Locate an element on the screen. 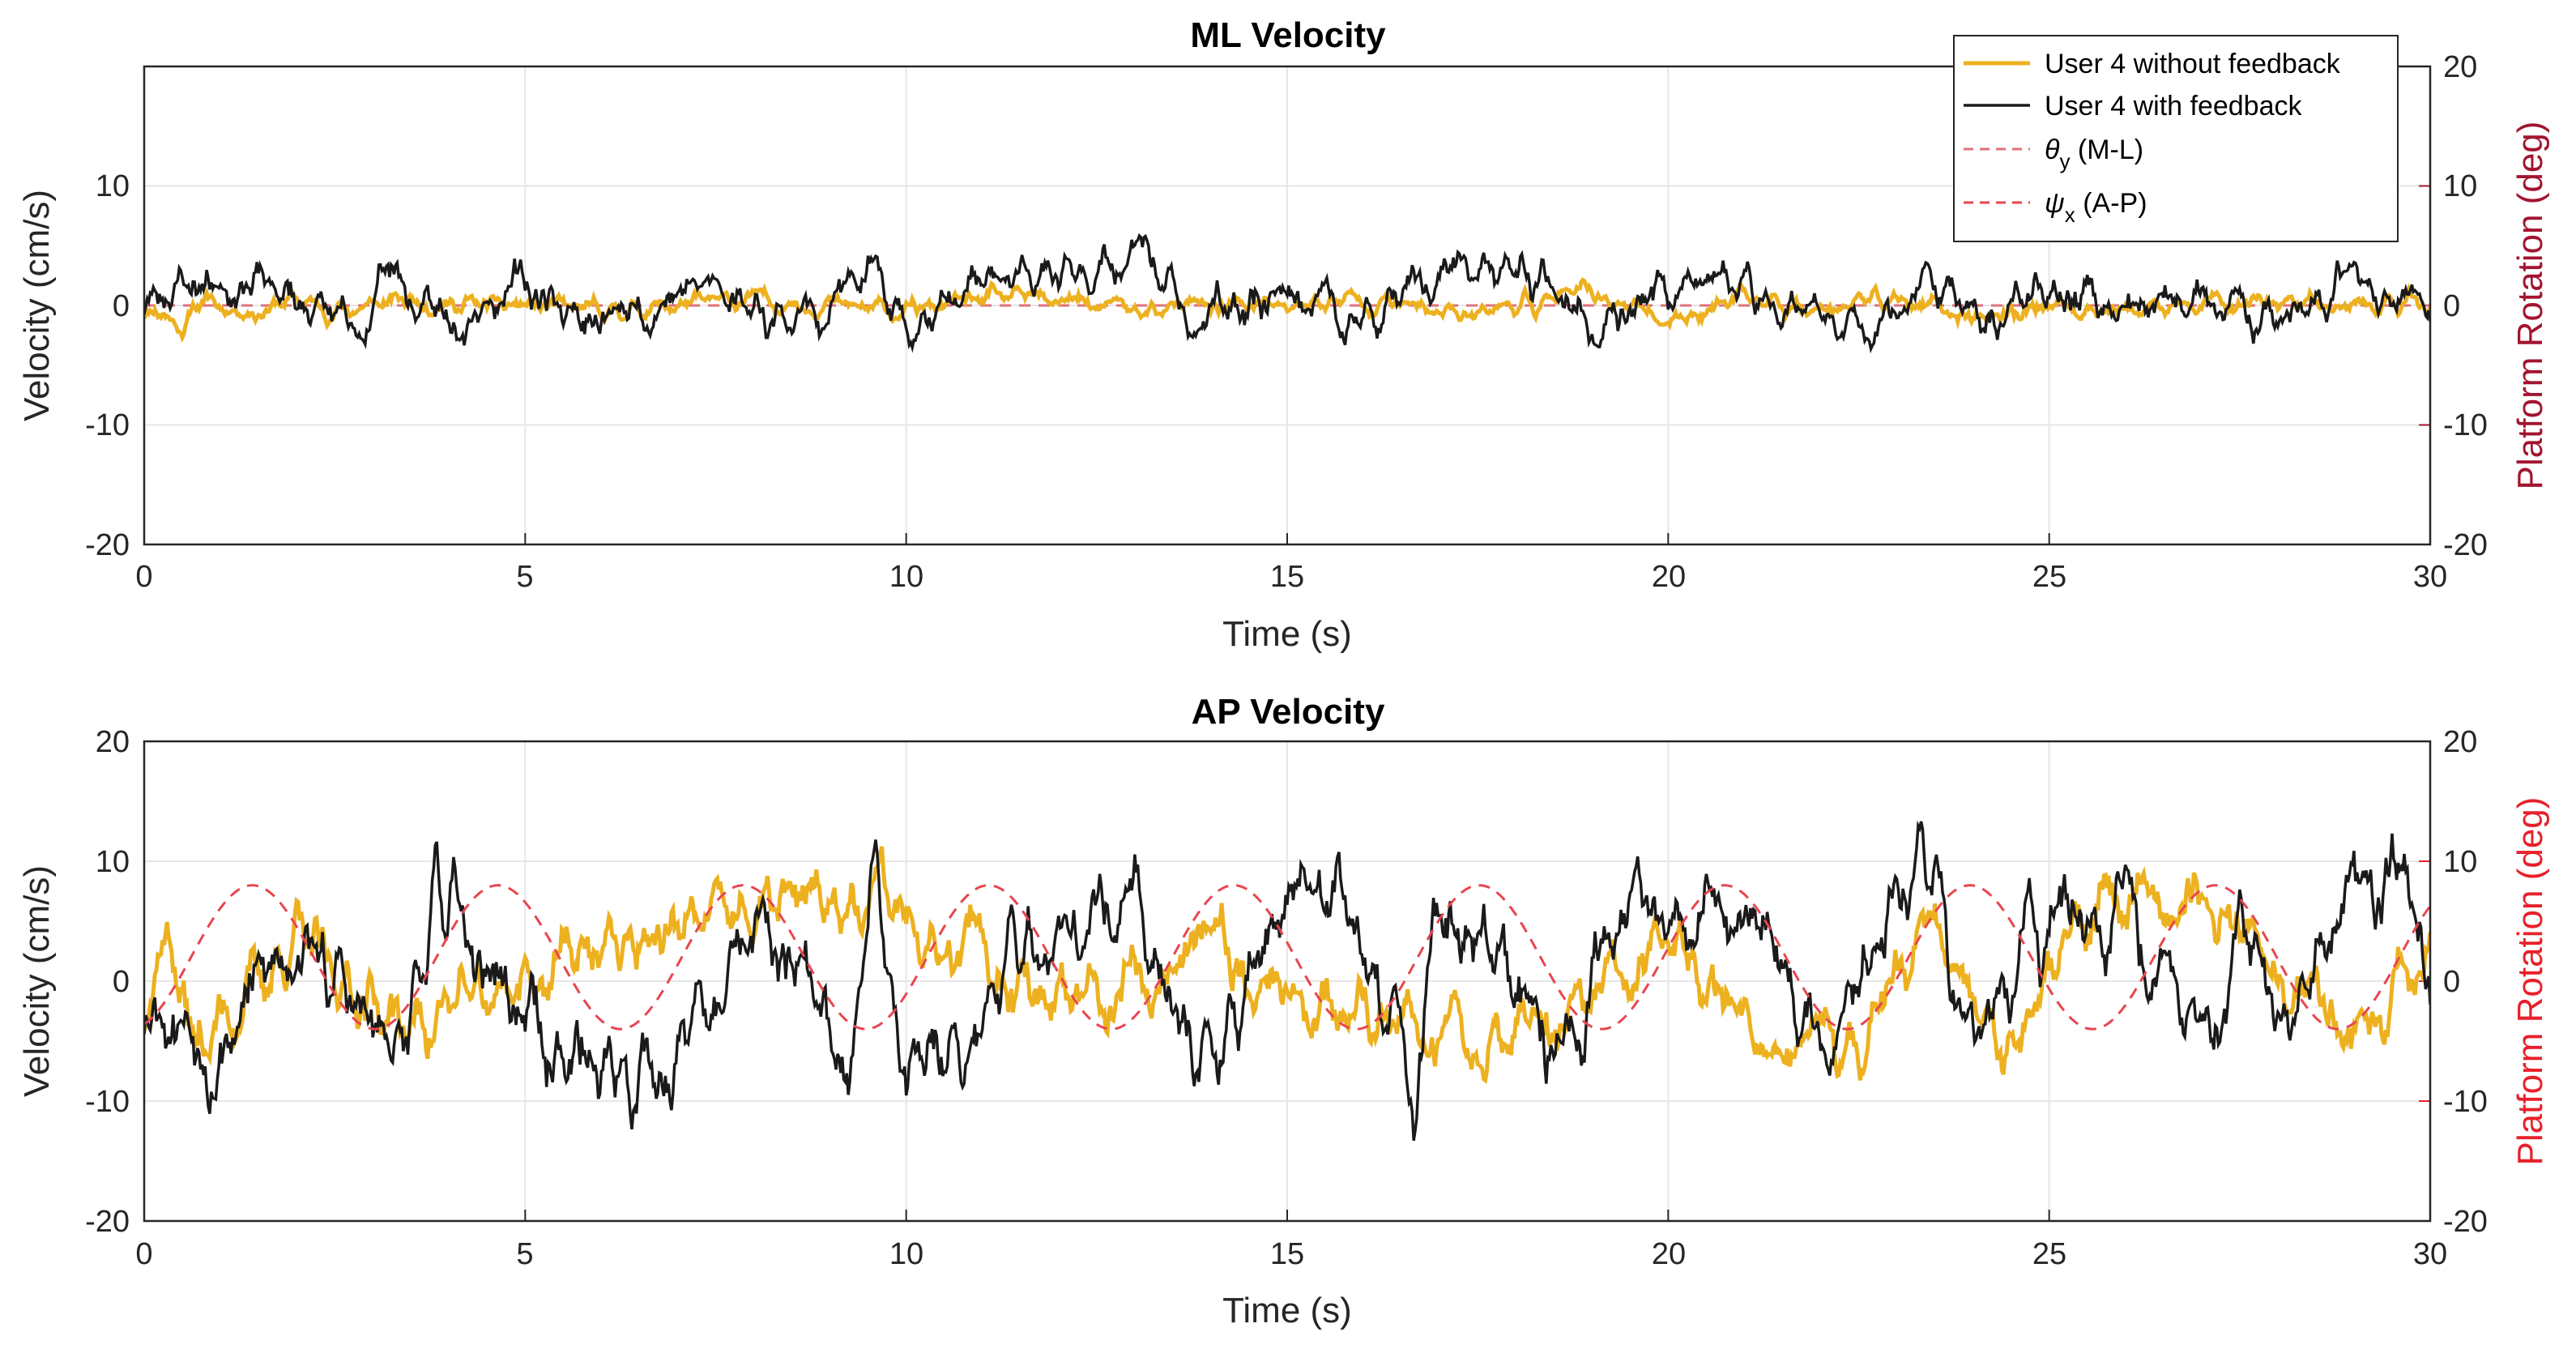  ml-xtick-0: 0 is located at coordinates (143, 577).